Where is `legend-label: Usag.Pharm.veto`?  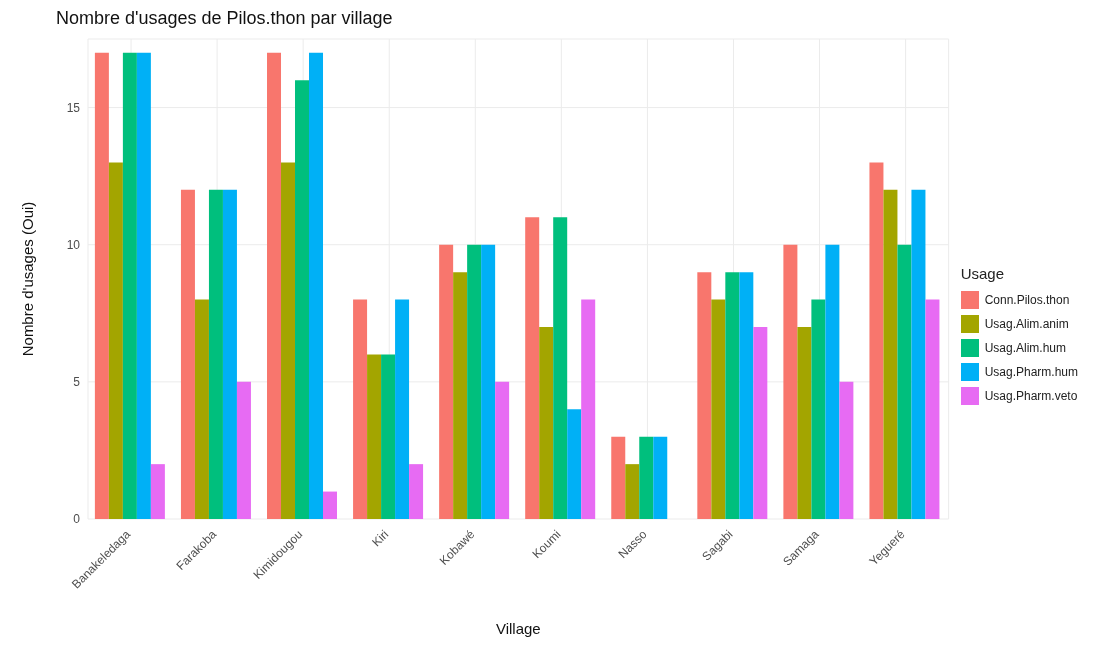
legend-label: Usag.Pharm.veto is located at coordinates (1031, 396).